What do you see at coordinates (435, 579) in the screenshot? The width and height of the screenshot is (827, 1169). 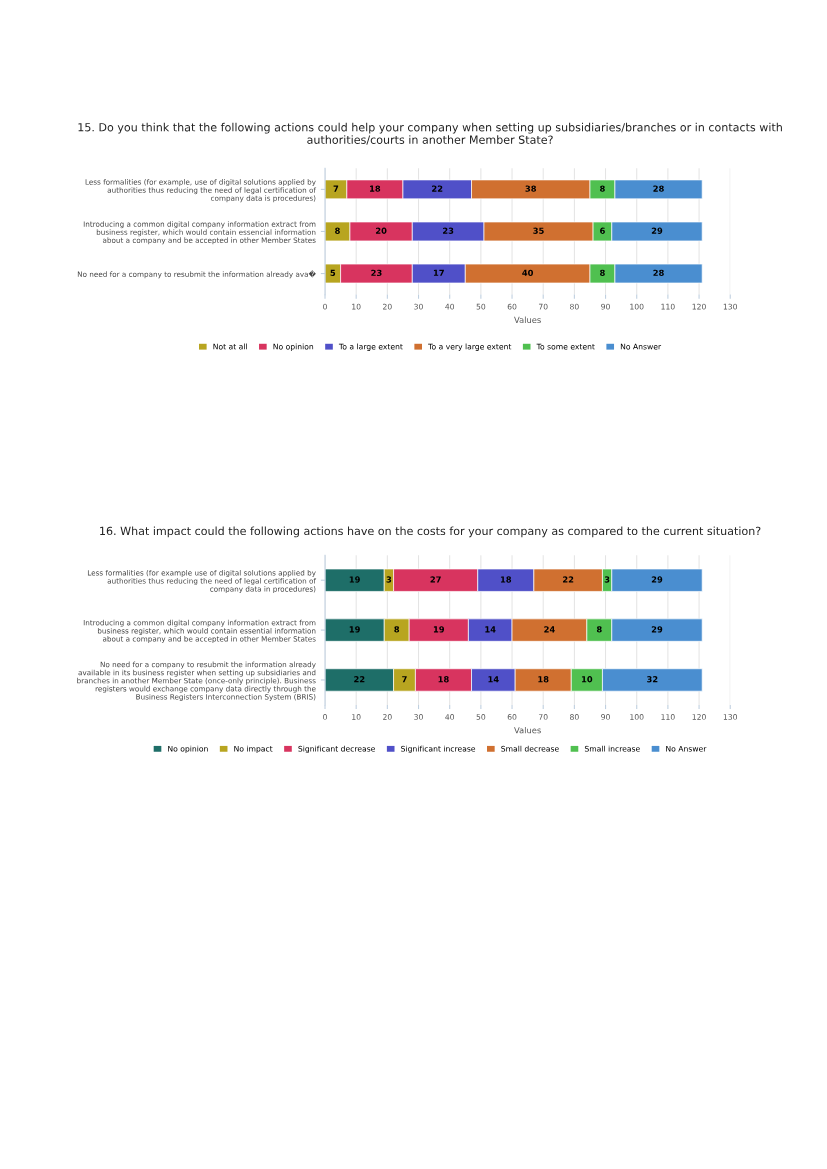 I see `data-label: 27` at bounding box center [435, 579].